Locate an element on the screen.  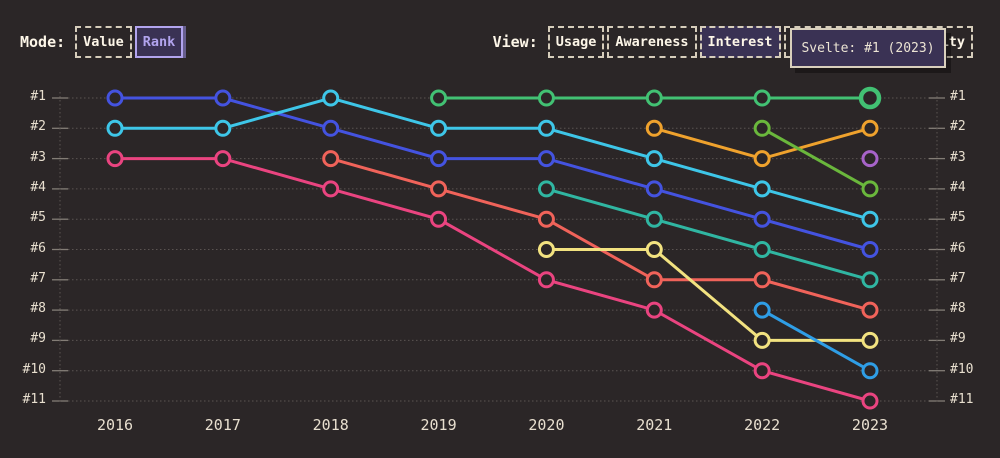
indigo-series-point-2021 is located at coordinates (654, 189).